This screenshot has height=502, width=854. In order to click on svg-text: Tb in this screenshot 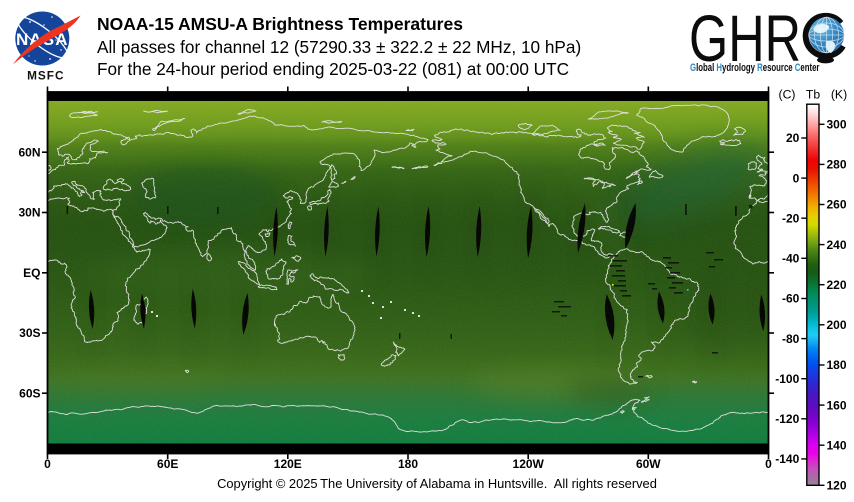, I will do `click(813, 95)`.